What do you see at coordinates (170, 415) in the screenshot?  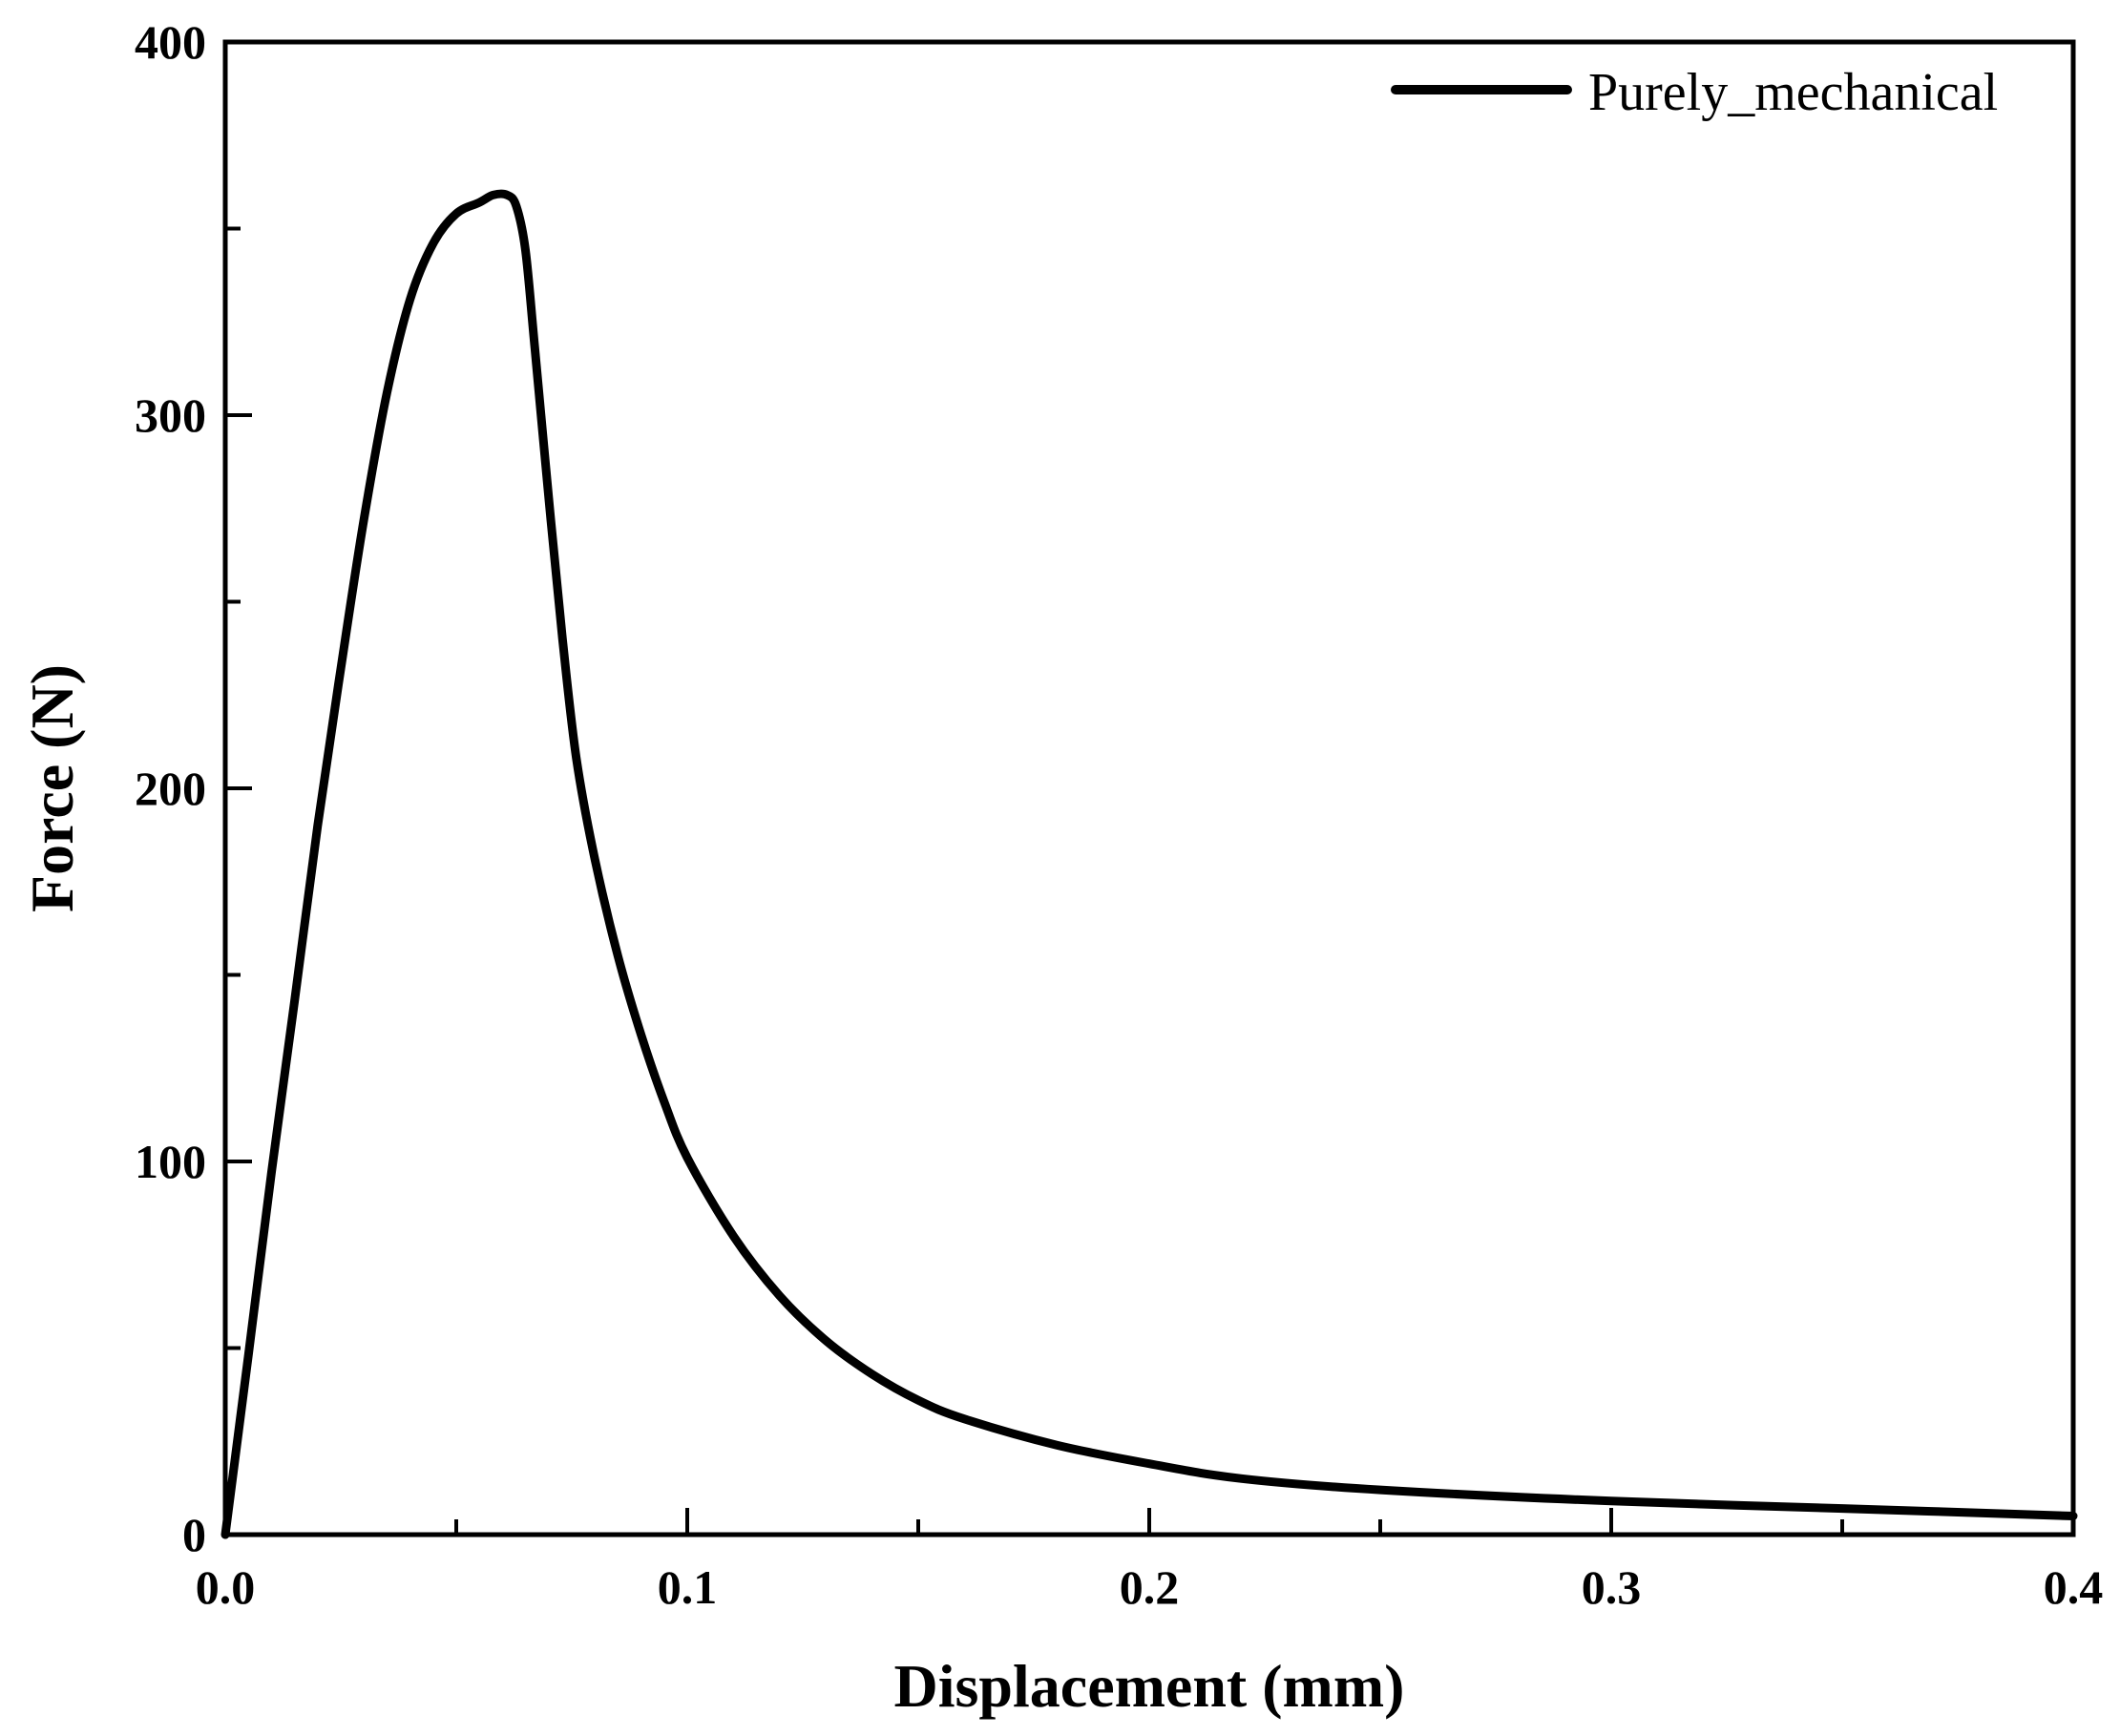 I see `y-tick-label-300: 300` at bounding box center [170, 415].